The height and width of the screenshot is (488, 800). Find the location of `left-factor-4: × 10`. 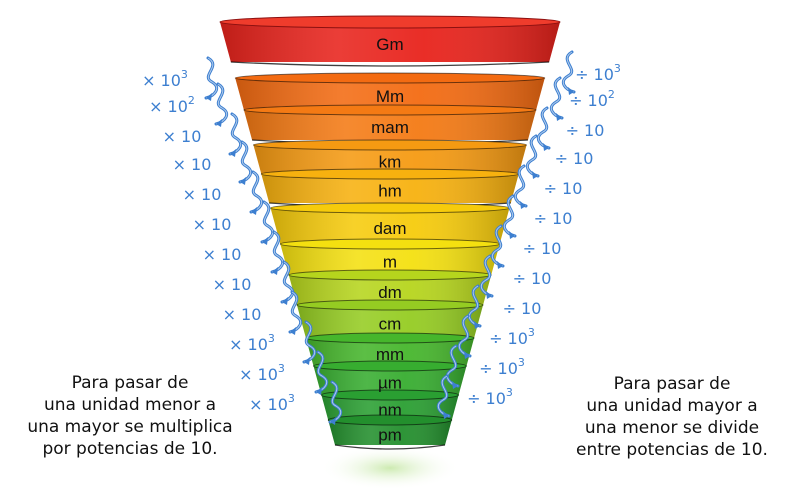

left-factor-4: × 10 is located at coordinates (192, 164).